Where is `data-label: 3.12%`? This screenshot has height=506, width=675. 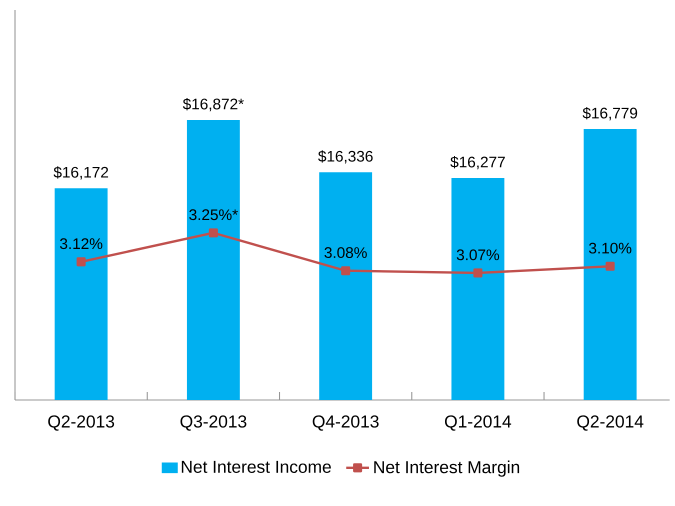 data-label: 3.12% is located at coordinates (81, 244).